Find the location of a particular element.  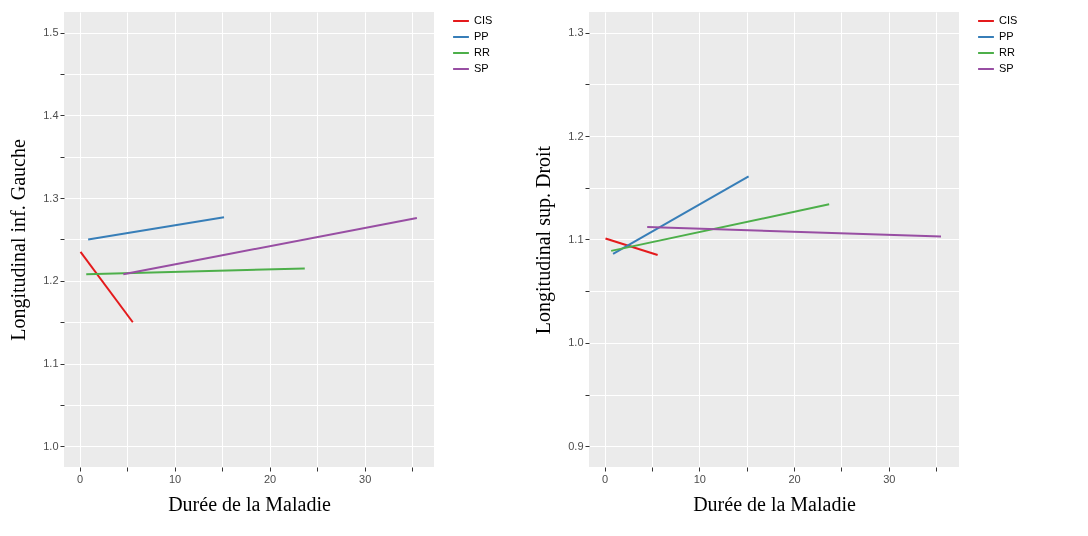

y-tick-label: 1.5 is located at coordinates (51, 32).